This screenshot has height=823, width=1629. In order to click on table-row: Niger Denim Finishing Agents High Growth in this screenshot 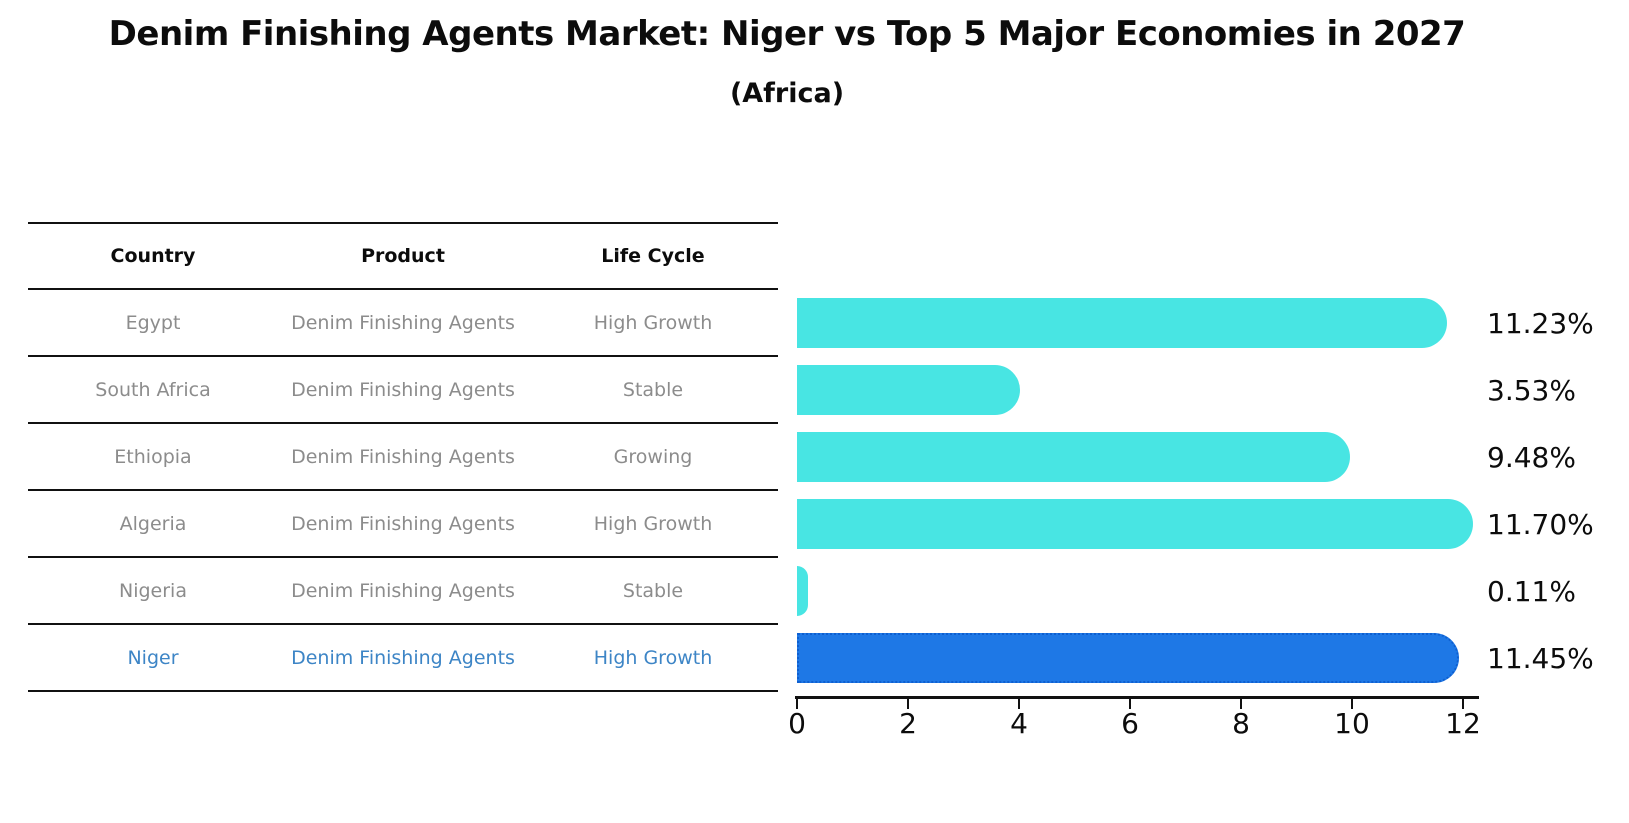, I will do `click(403, 658)`.